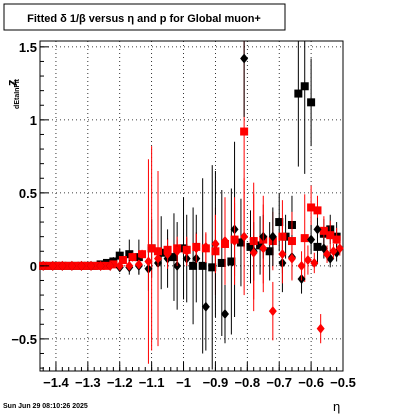  Describe the element at coordinates (216, 382) in the screenshot. I see `x-tick-label: −0.9` at that location.